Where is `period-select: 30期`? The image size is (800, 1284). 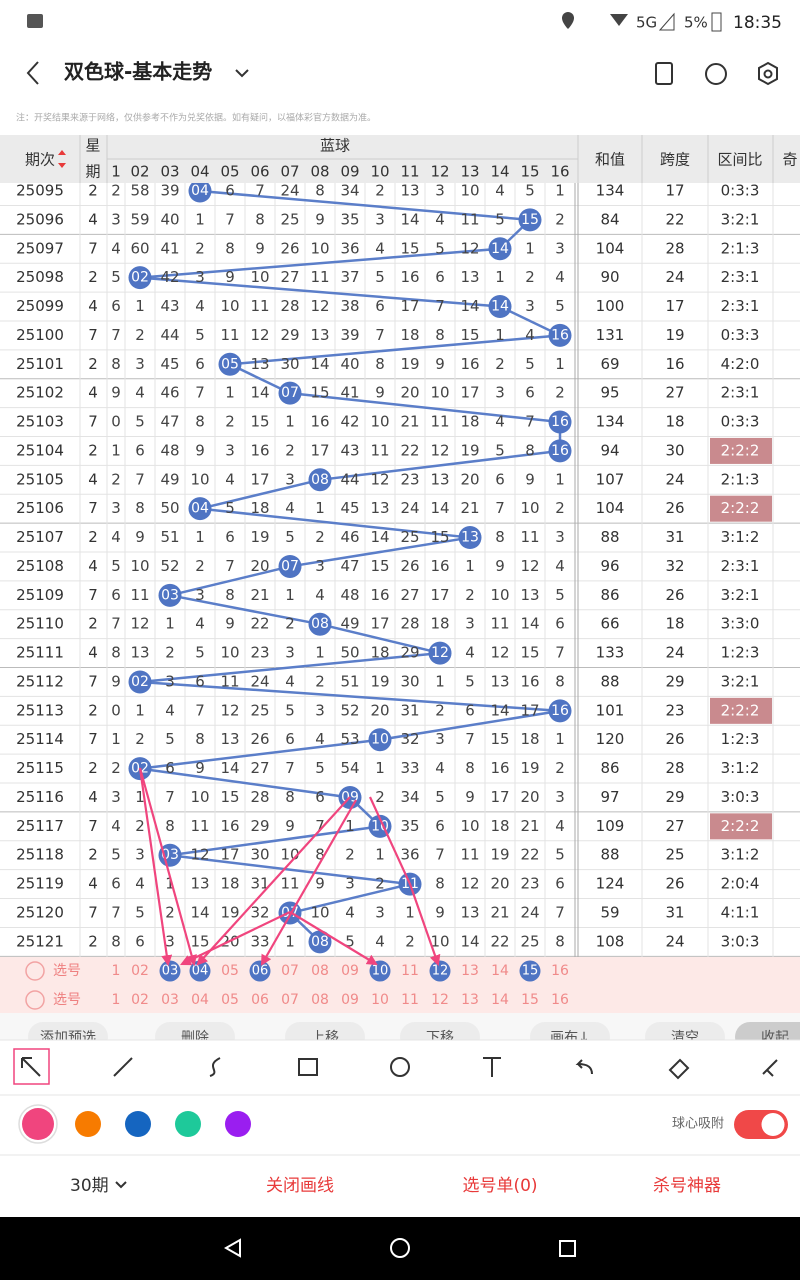 period-select: 30期 is located at coordinates (89, 1186).